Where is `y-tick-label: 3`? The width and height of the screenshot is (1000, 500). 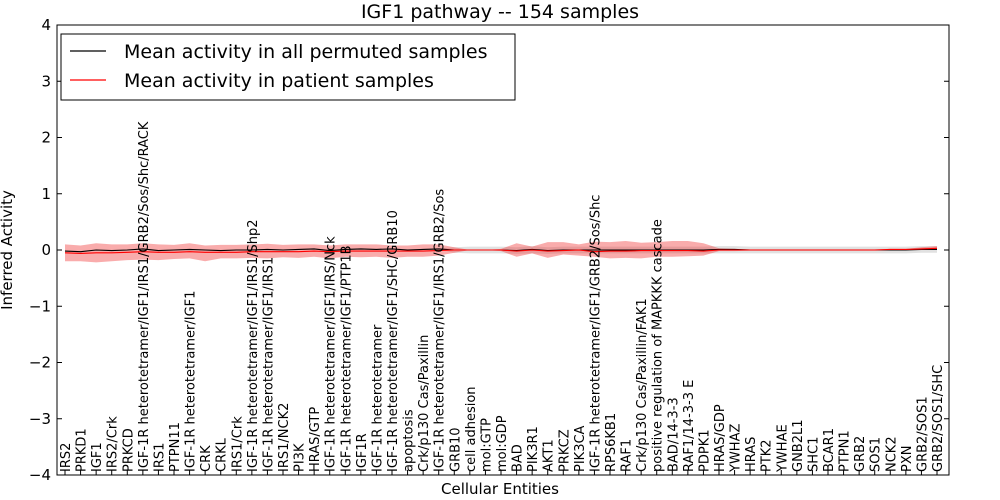 y-tick-label: 3 is located at coordinates (46, 81).